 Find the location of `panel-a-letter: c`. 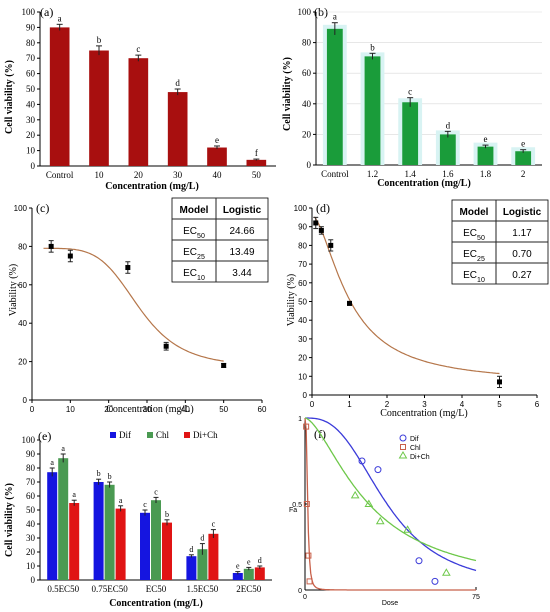

panel-a-letter: c is located at coordinates (138, 49).